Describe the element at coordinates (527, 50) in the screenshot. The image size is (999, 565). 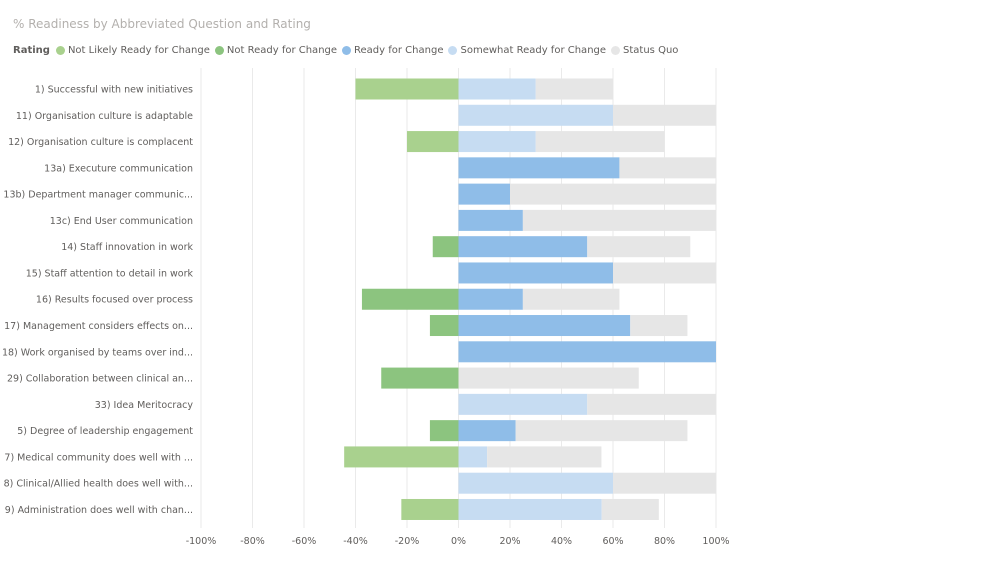
I see `legend-item: Somewhat Ready for Change` at that location.